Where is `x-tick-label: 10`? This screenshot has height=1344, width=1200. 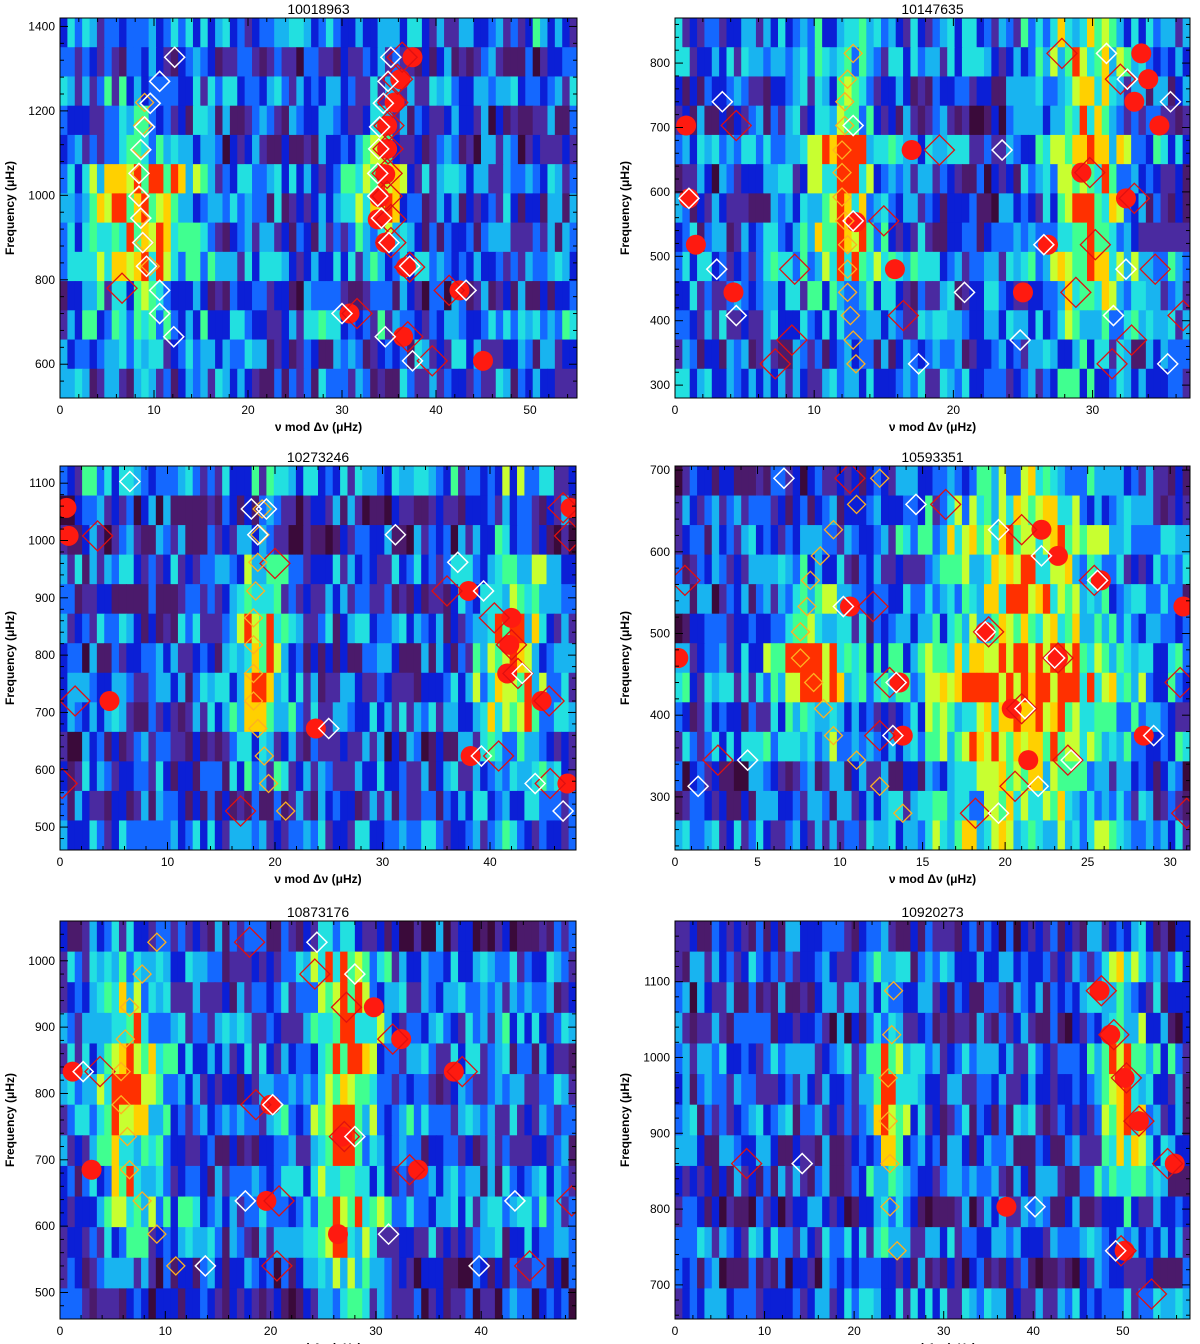 x-tick-label: 10 is located at coordinates (166, 1331).